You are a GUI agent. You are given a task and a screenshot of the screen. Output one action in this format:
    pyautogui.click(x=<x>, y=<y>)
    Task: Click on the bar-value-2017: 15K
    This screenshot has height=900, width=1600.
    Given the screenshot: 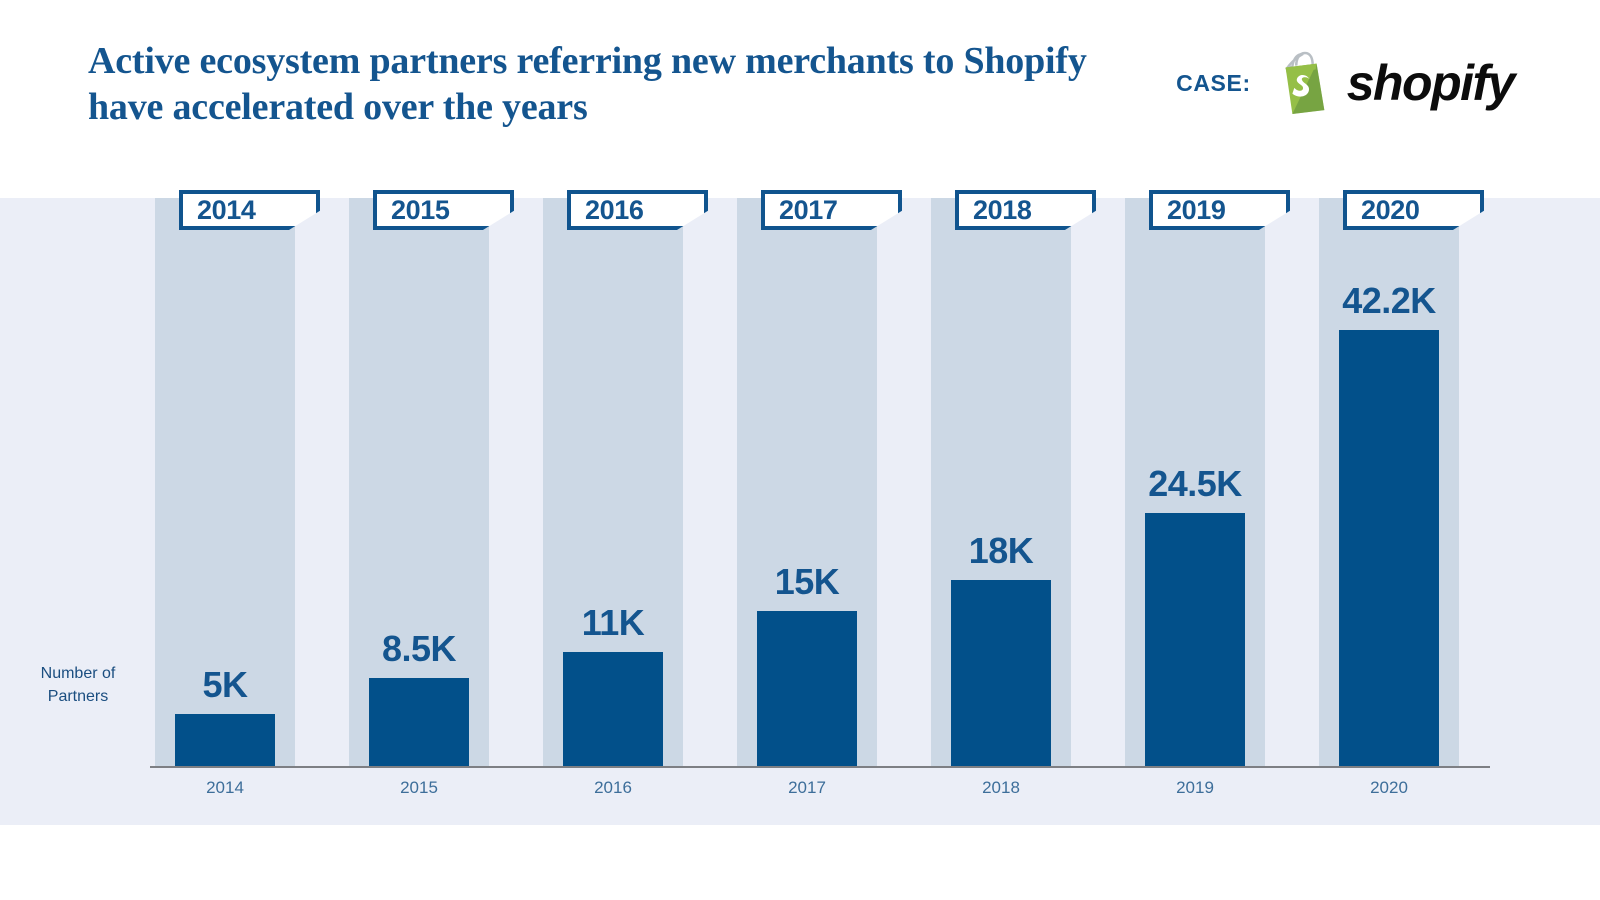 What is the action you would take?
    pyautogui.click(x=807, y=581)
    